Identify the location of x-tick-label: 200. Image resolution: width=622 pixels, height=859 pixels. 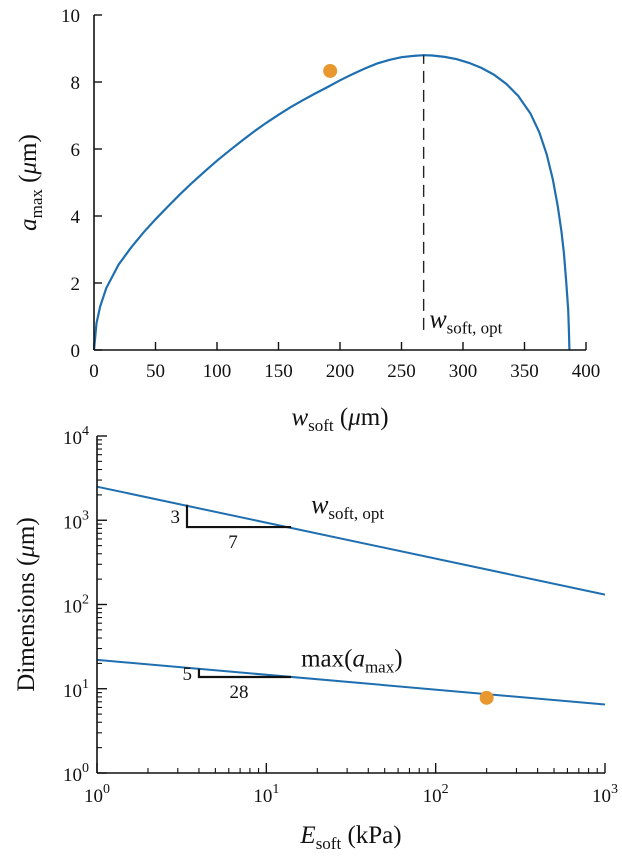
(340, 371).